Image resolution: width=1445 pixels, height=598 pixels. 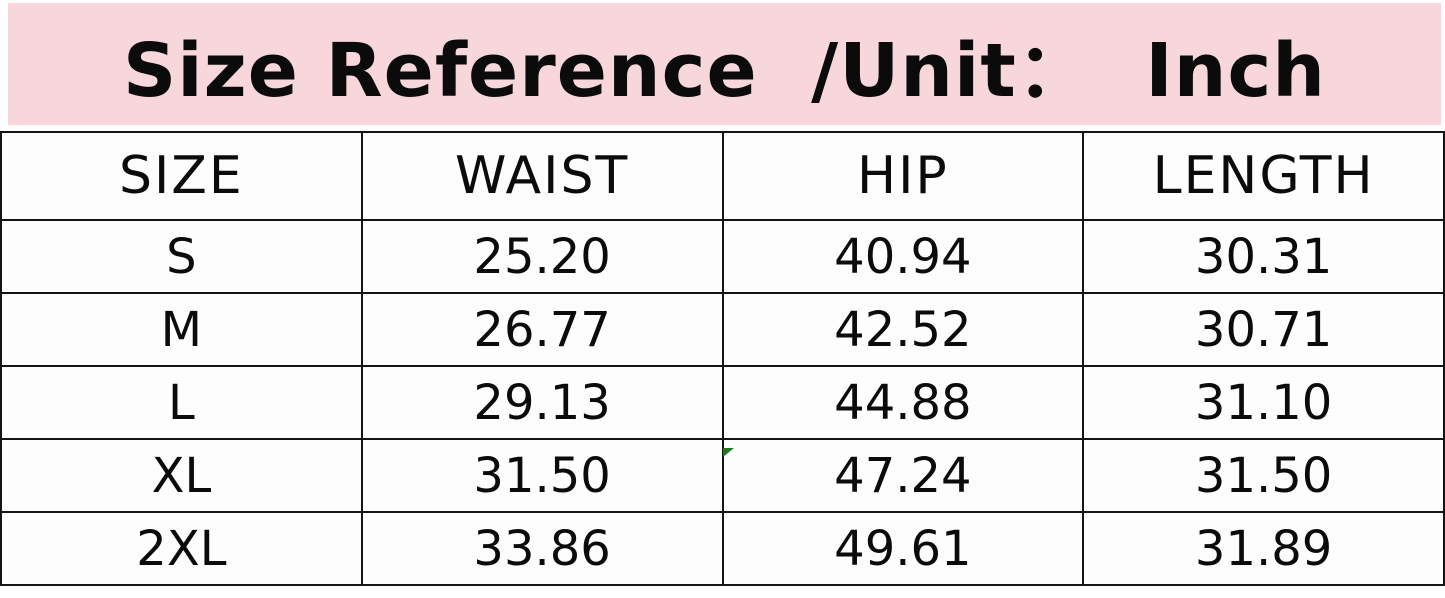 What do you see at coordinates (542, 548) in the screenshot?
I see `waist-cell: 33.86` at bounding box center [542, 548].